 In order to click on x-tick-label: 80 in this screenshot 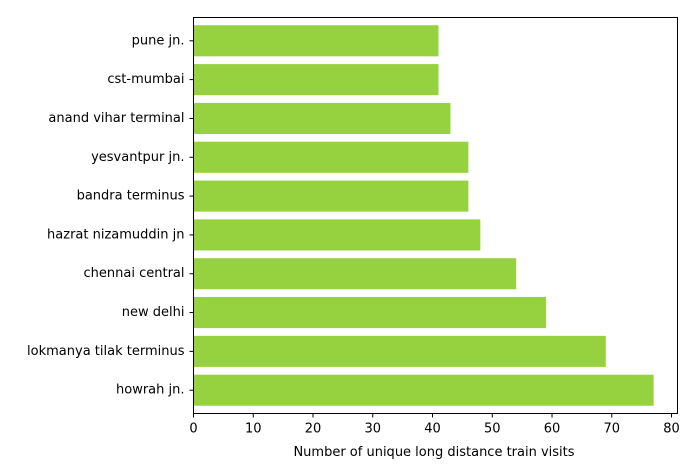, I will do `click(671, 429)`.